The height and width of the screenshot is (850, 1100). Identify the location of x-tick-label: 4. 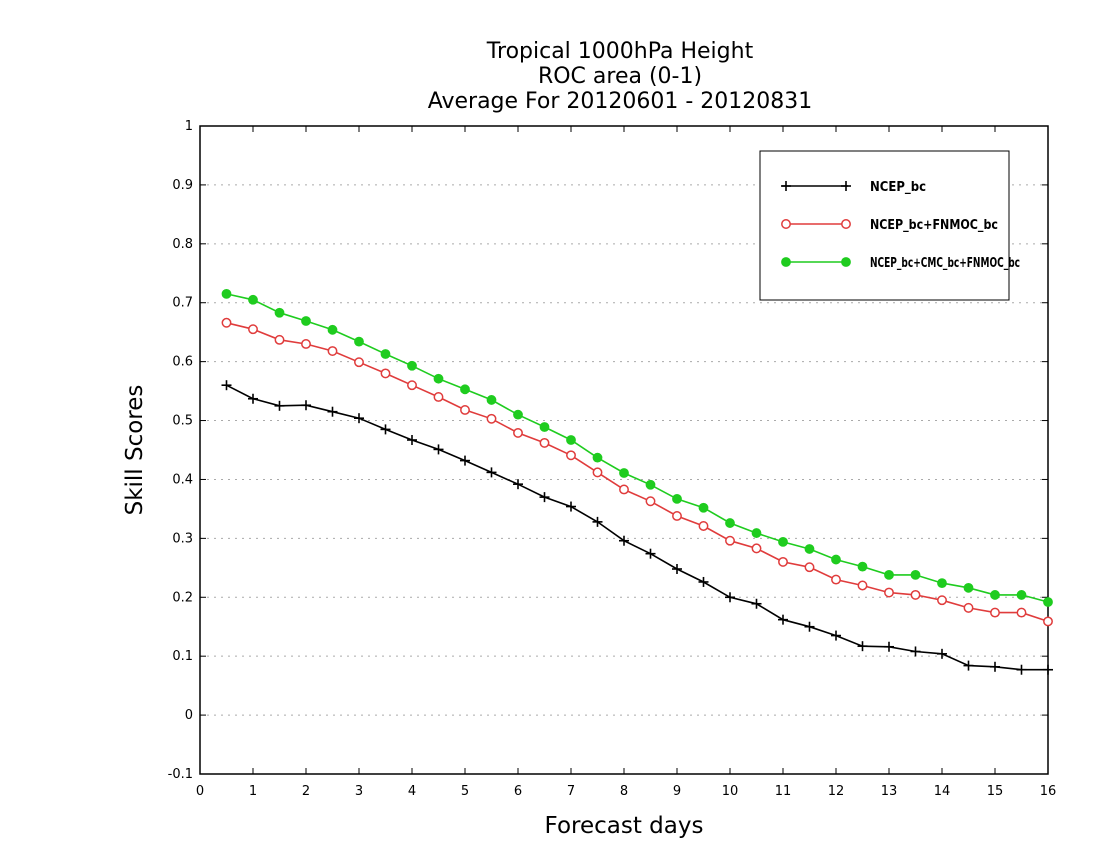
(412, 791).